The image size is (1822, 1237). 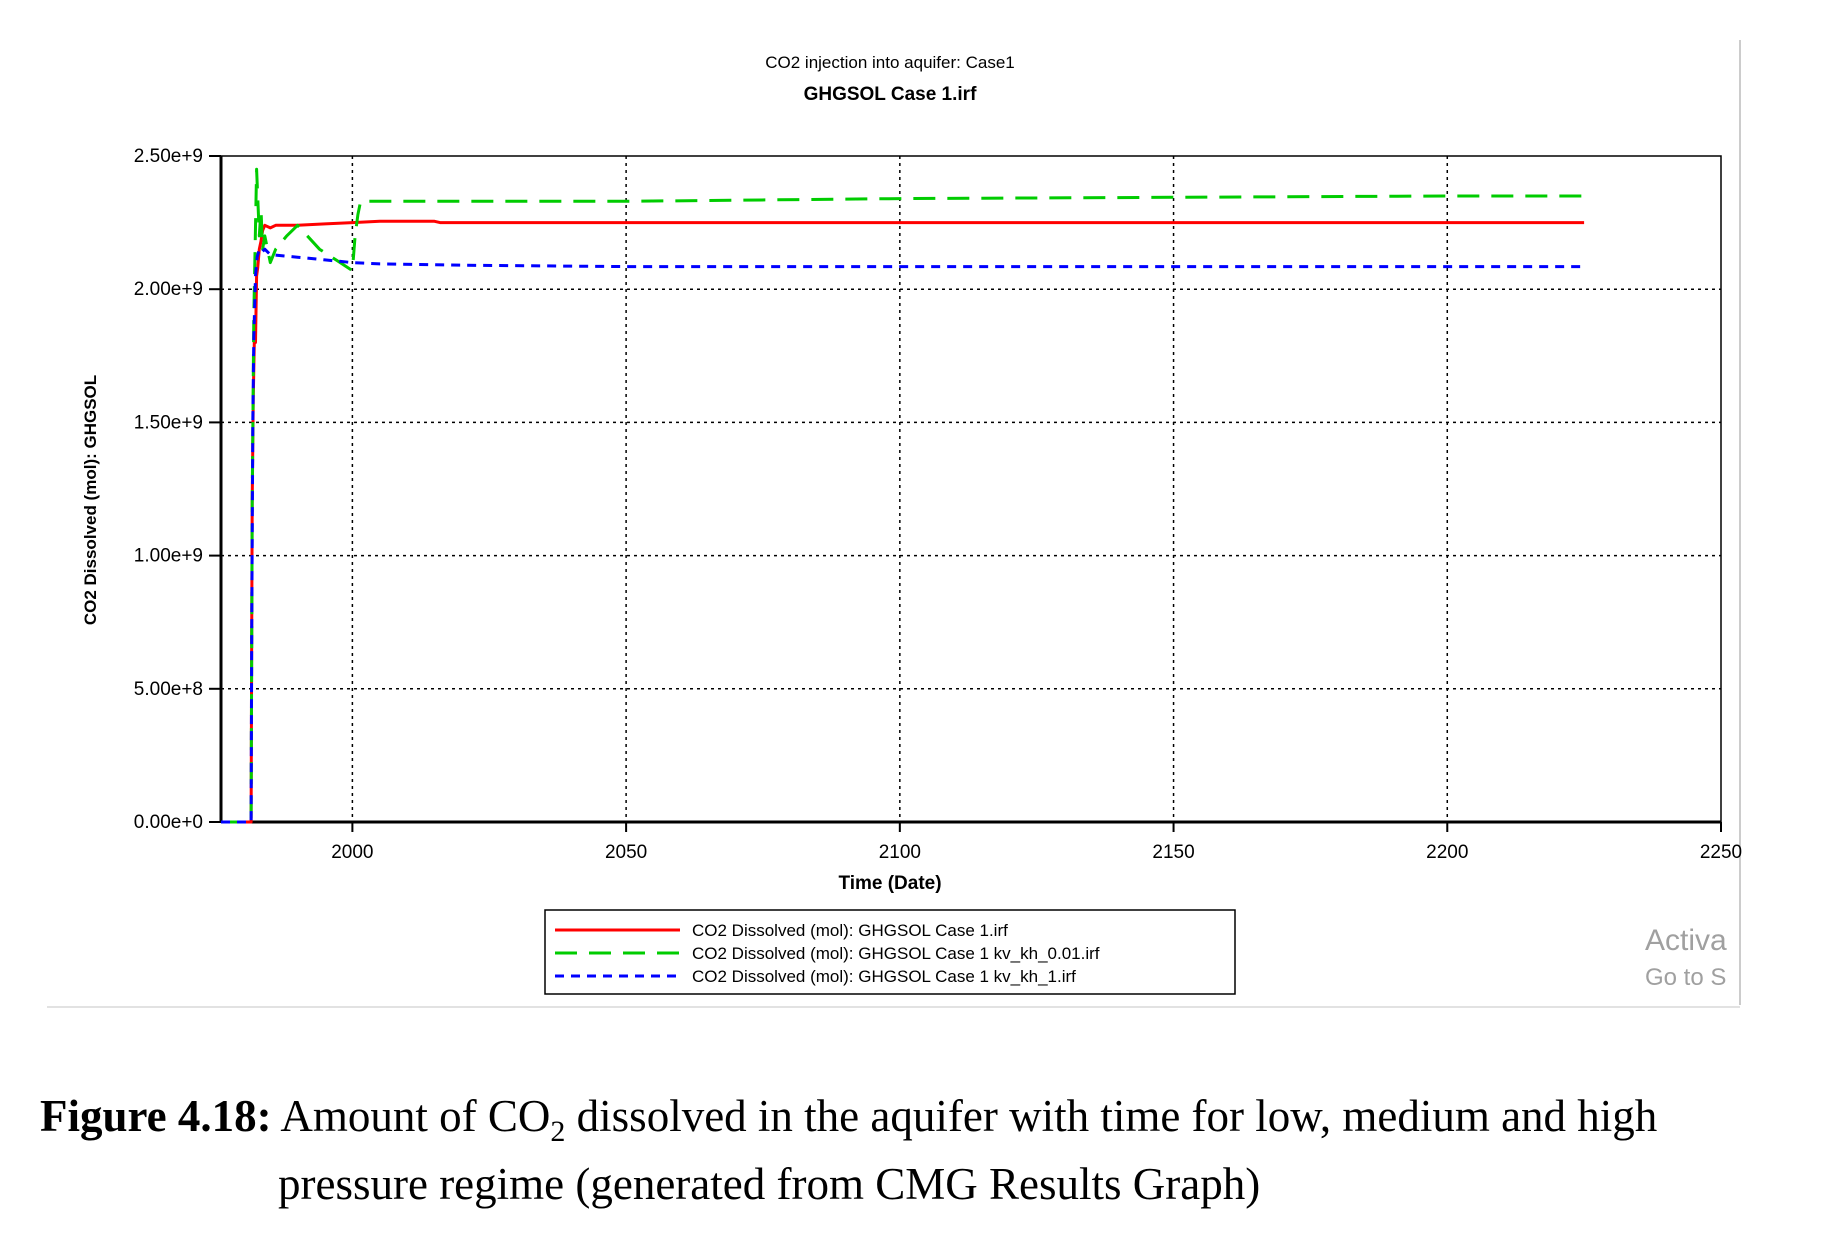 What do you see at coordinates (626, 852) in the screenshot?
I see `x-tick-label: 2050` at bounding box center [626, 852].